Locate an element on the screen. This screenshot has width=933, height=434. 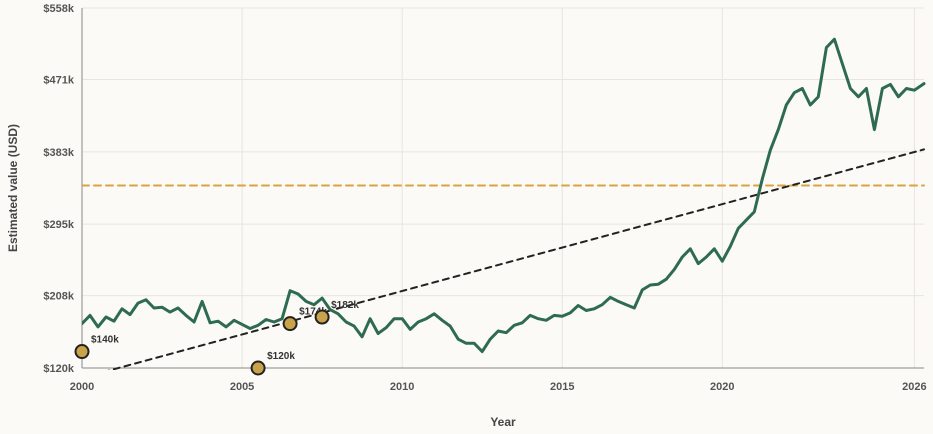
annotated-points: $140k $120k $174k $182k is located at coordinates (216, 338).